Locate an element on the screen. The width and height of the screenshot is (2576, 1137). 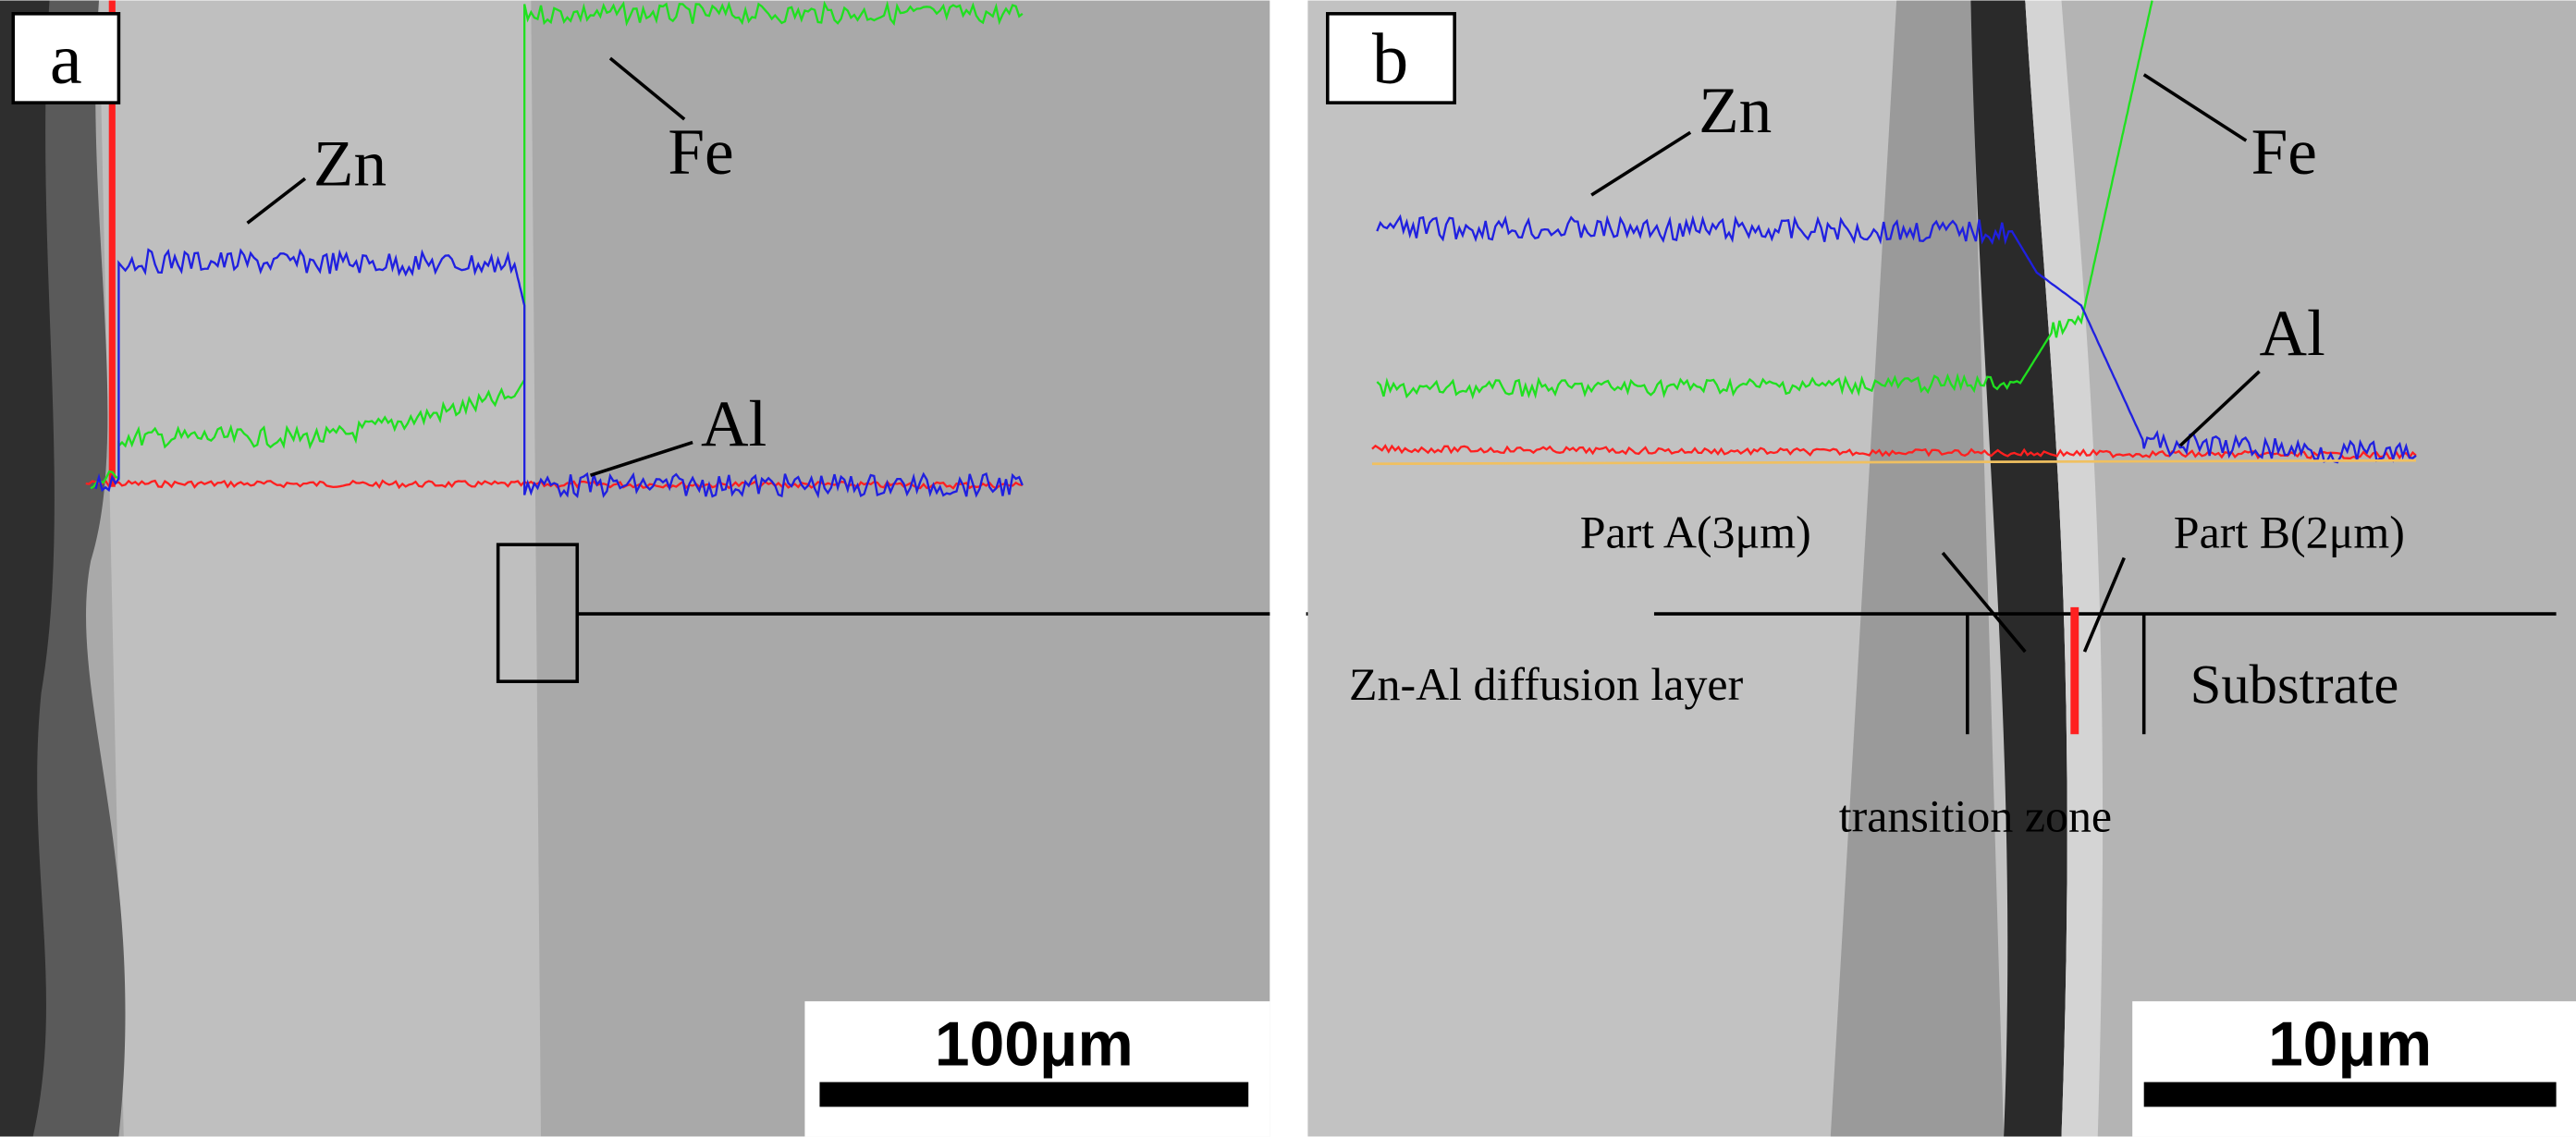
panel-label: a is located at coordinates (66, 58).